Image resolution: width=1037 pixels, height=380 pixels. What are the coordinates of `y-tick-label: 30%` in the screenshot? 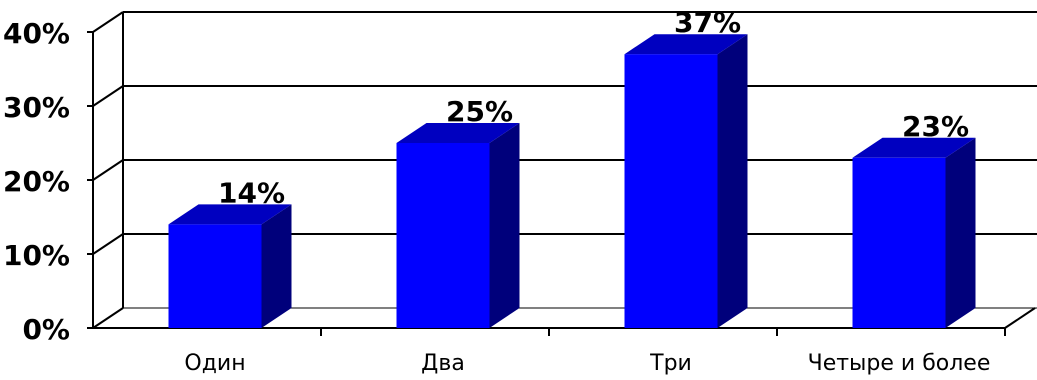 It's located at (36, 107).